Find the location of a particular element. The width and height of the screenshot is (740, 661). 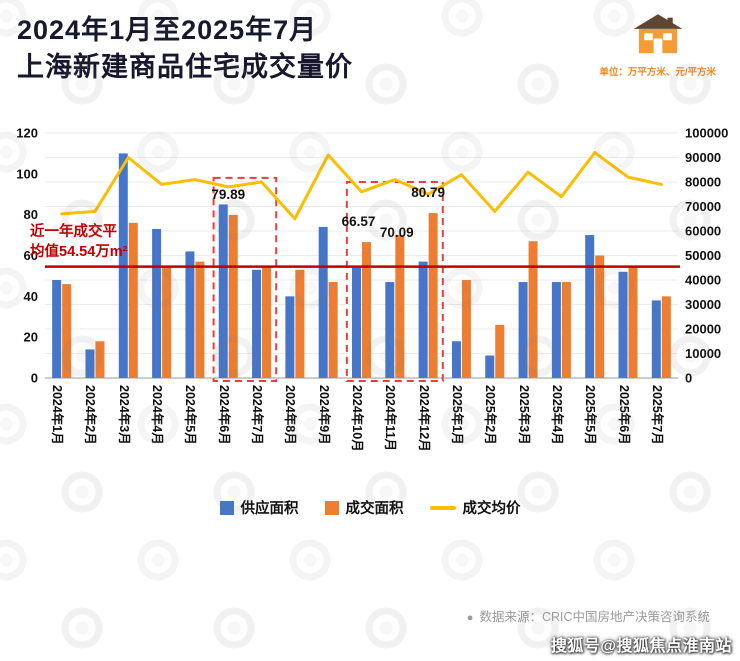

x-axis-label: 2024年8月 is located at coordinates (290, 415).